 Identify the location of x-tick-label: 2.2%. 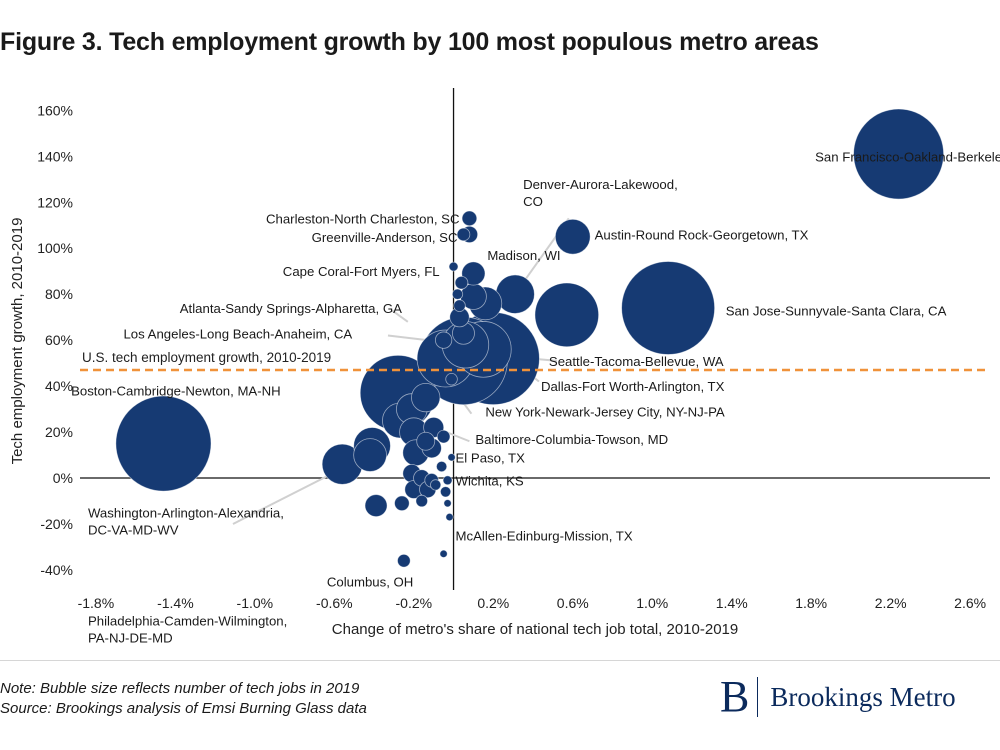
(891, 603).